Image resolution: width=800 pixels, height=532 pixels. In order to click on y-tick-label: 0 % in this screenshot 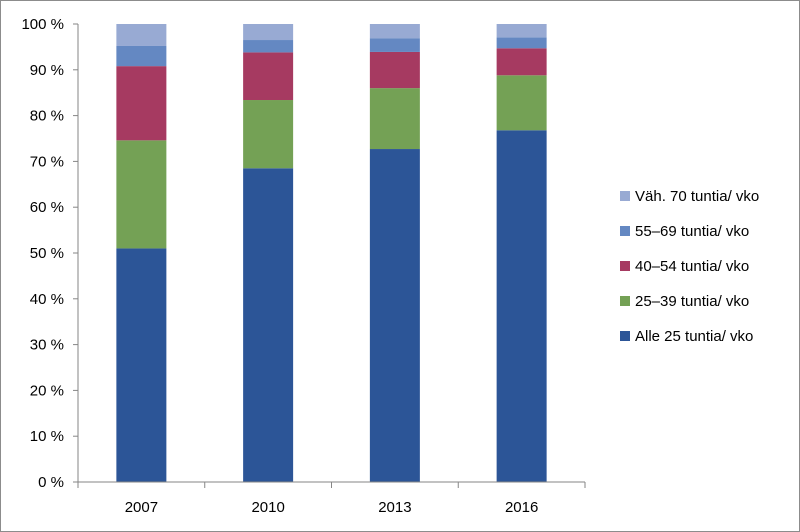, I will do `click(51, 482)`.